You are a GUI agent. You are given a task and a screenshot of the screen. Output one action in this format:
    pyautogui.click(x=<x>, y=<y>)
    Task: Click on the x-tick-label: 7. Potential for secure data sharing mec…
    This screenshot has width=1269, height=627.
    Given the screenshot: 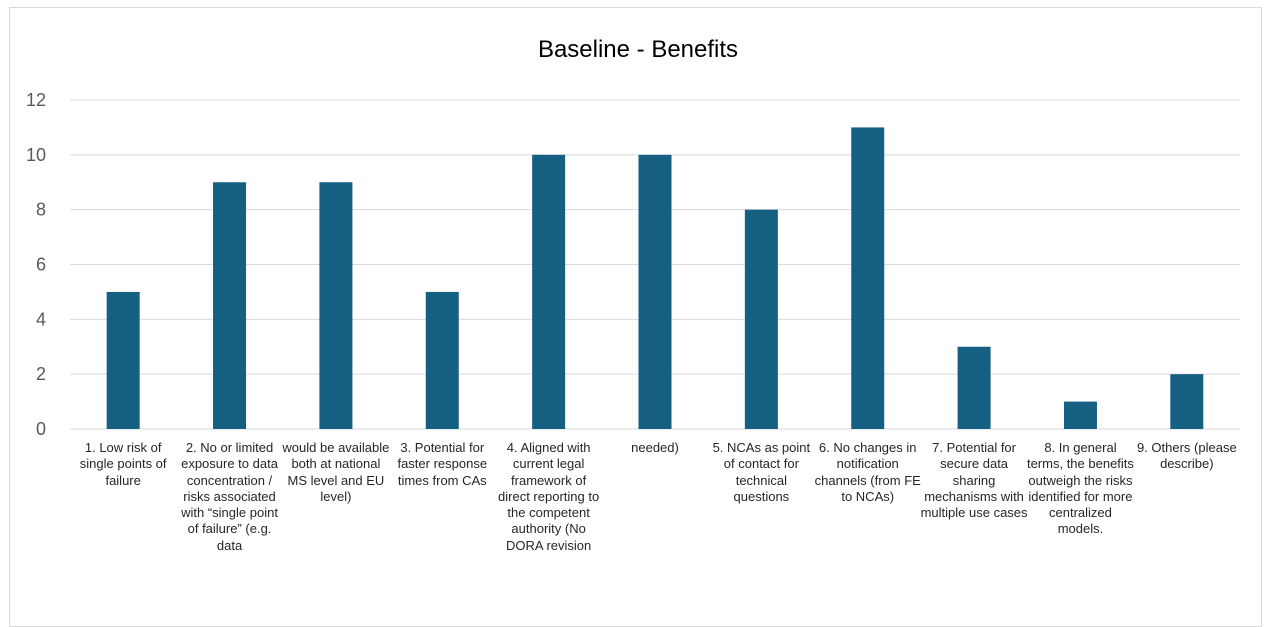 What is the action you would take?
    pyautogui.click(x=974, y=480)
    